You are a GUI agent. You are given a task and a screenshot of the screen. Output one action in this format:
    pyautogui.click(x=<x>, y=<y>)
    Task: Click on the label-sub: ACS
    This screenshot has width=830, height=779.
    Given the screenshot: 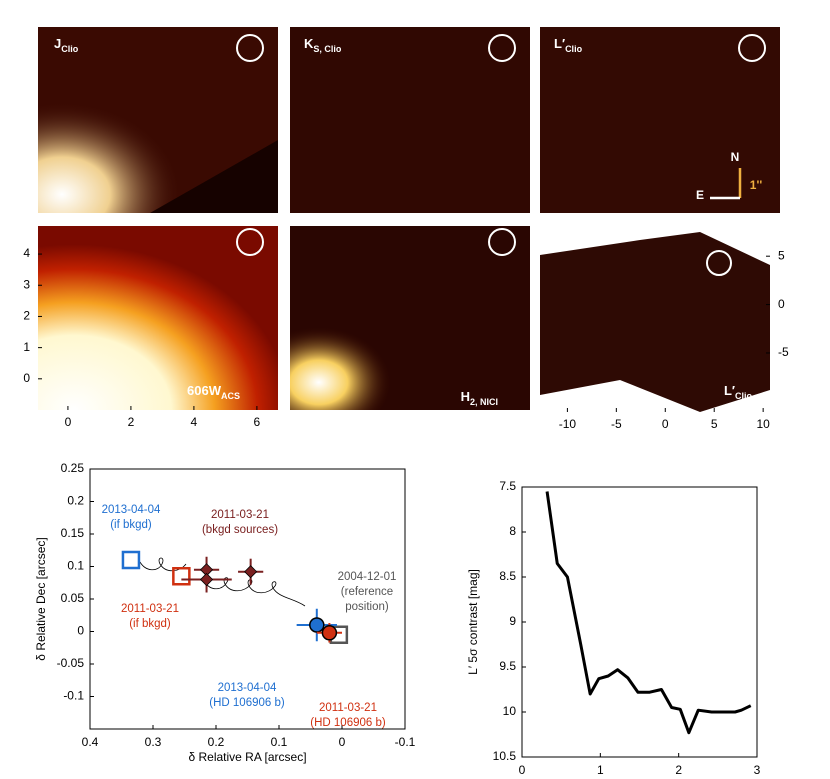 What is the action you would take?
    pyautogui.click(x=230, y=396)
    